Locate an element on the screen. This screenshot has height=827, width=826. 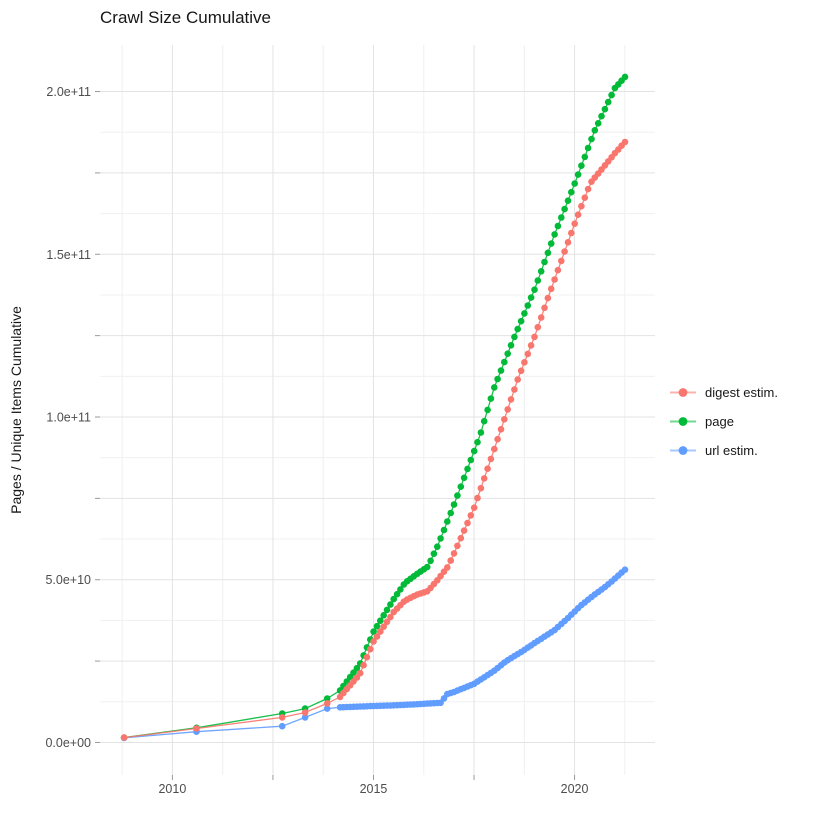
x-tick-label: 2015 is located at coordinates (374, 789).